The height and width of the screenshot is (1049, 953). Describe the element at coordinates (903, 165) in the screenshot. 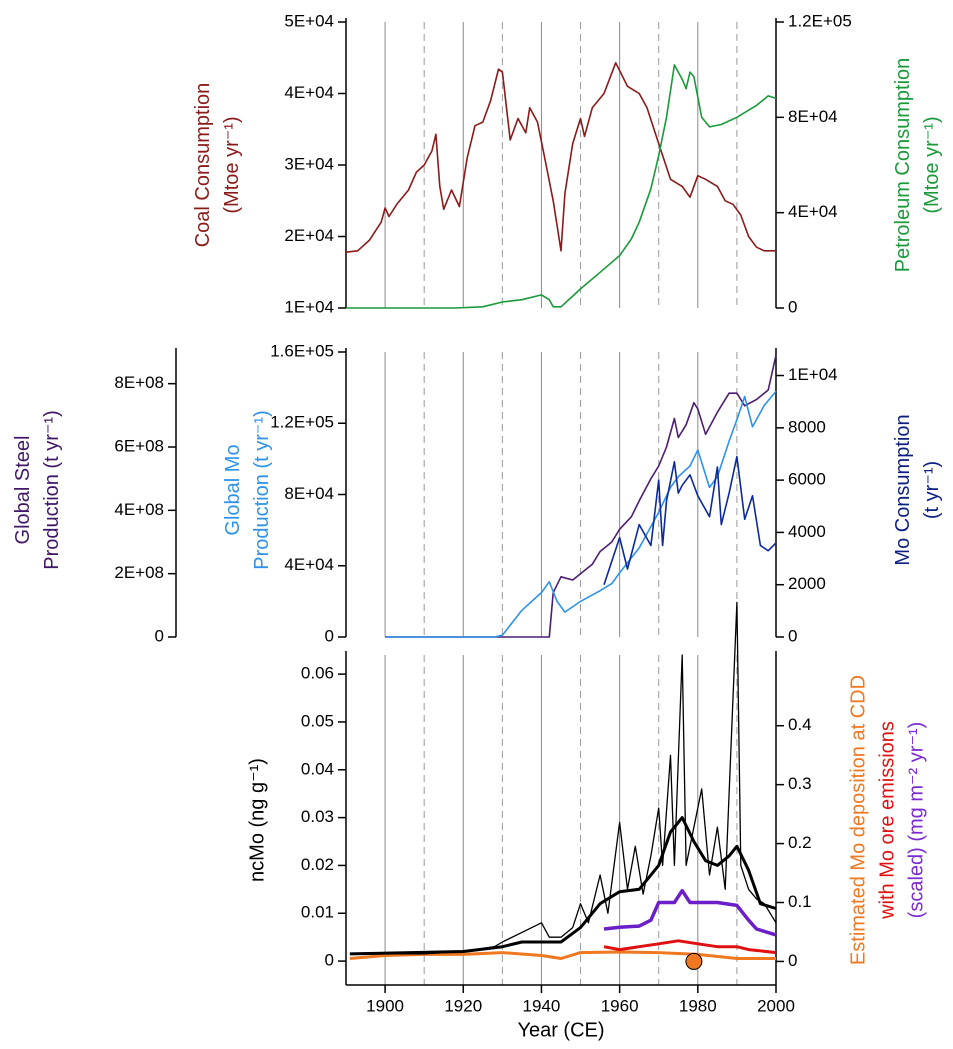

I see `axis-title: Petroleum Consumption` at that location.